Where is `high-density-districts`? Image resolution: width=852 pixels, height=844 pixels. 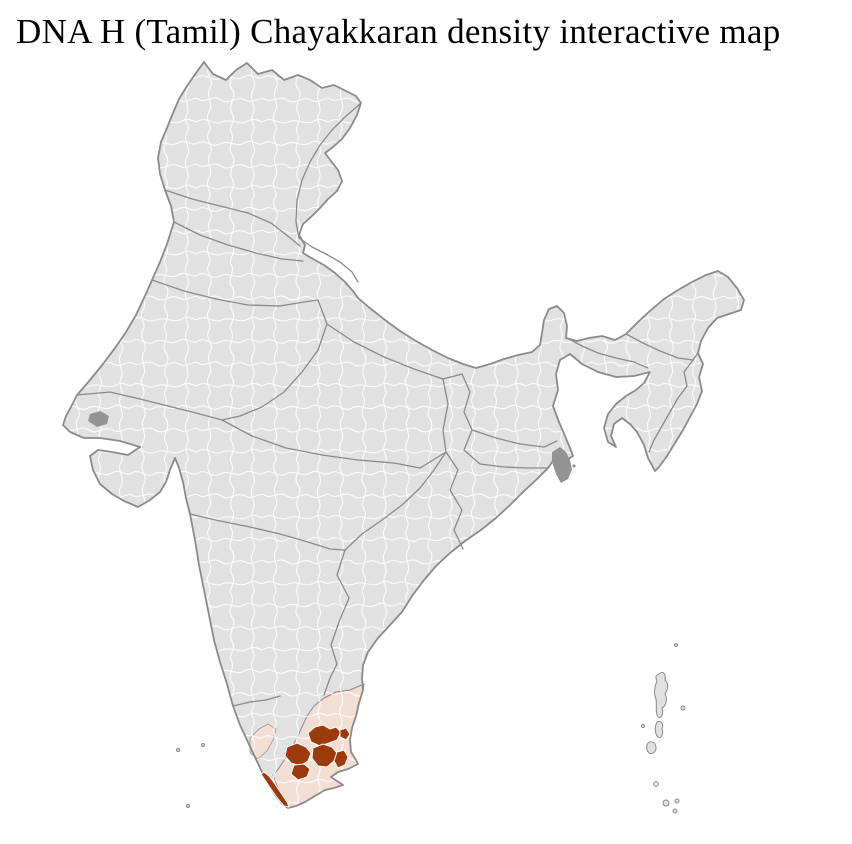 high-density-districts is located at coordinates (305, 766).